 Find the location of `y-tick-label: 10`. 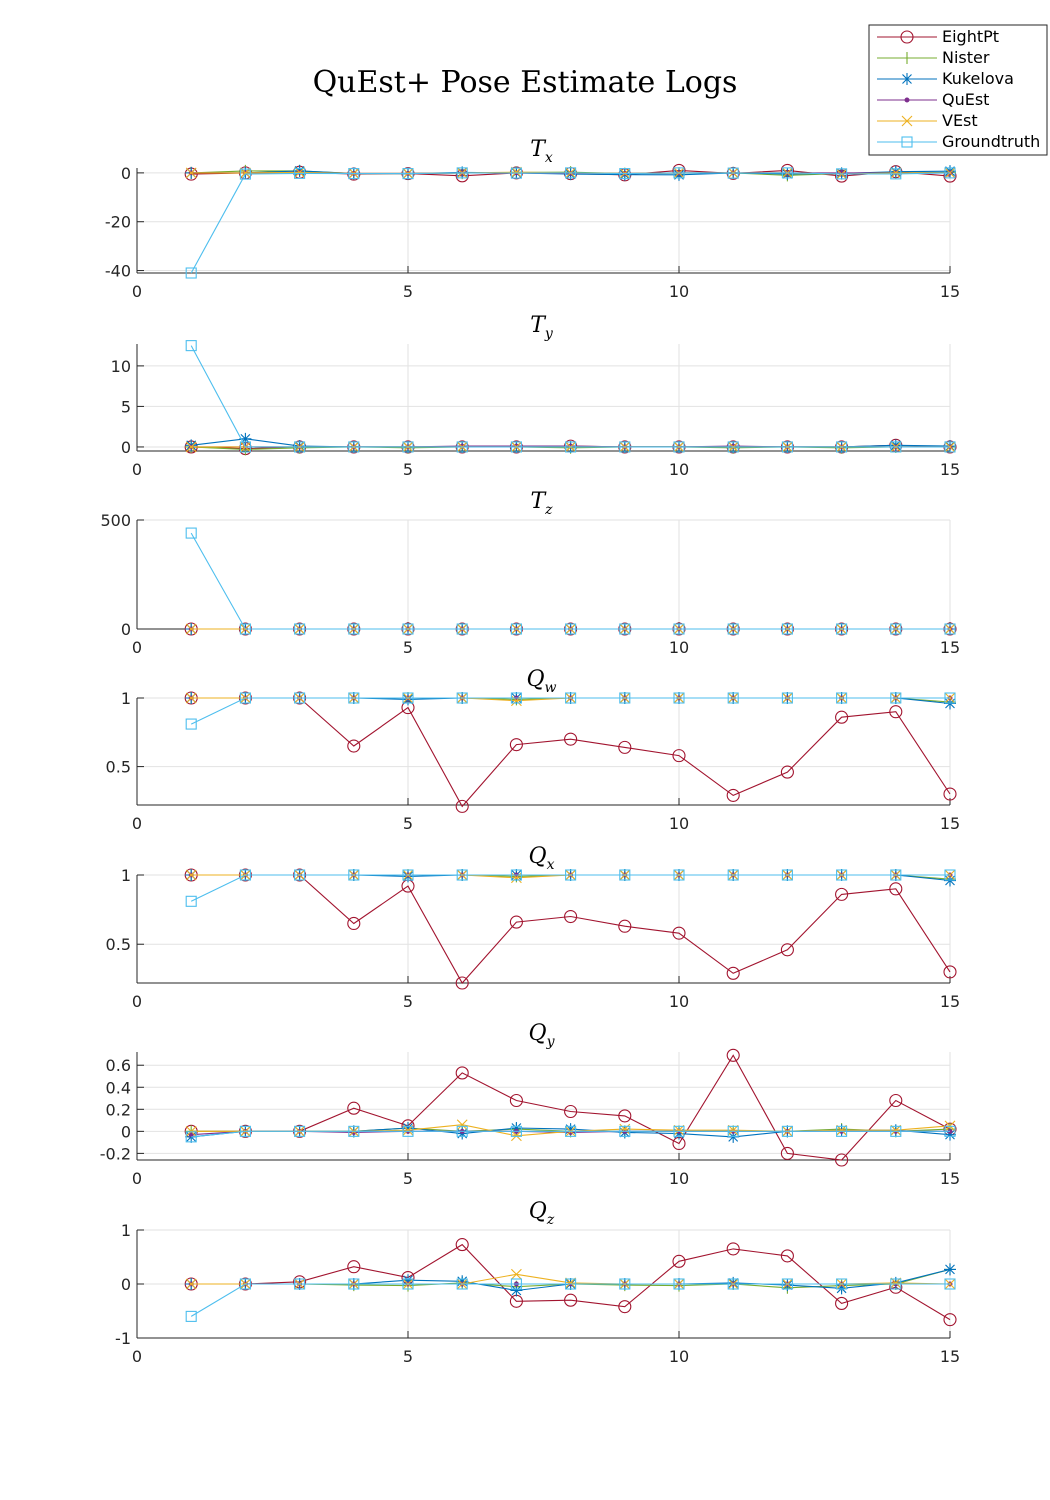

y-tick-label: 10 is located at coordinates (121, 366).